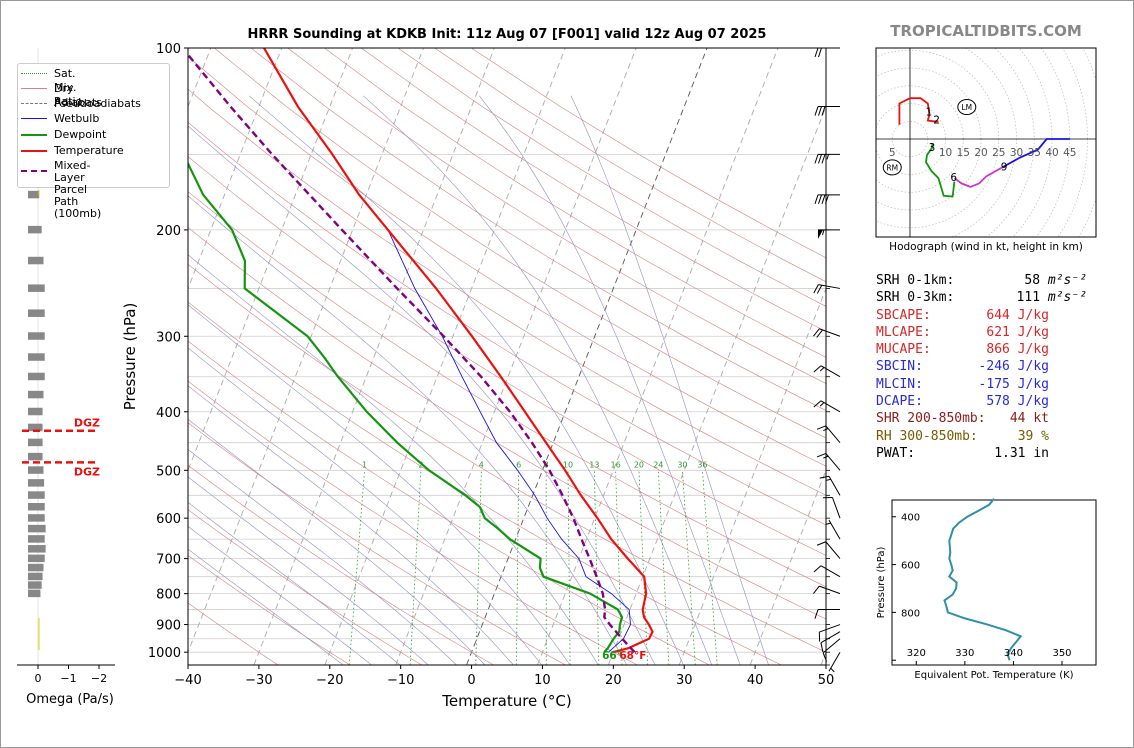 The height and width of the screenshot is (748, 1134). I want to click on hodo-ring-label: 25, so click(998, 153).